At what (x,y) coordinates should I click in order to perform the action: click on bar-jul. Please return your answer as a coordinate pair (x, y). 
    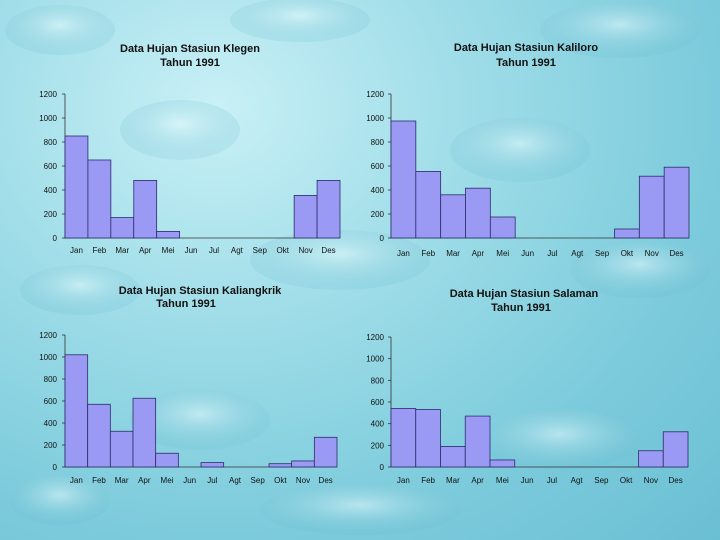
    Looking at the image, I should click on (212, 465).